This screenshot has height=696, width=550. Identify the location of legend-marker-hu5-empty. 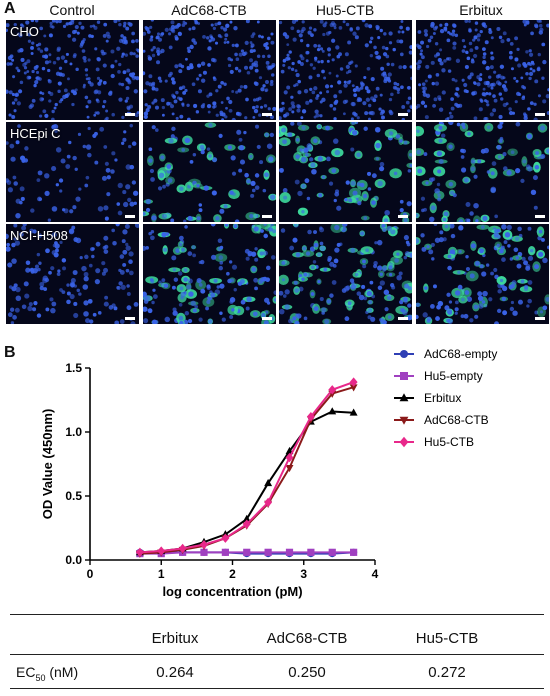
(404, 376).